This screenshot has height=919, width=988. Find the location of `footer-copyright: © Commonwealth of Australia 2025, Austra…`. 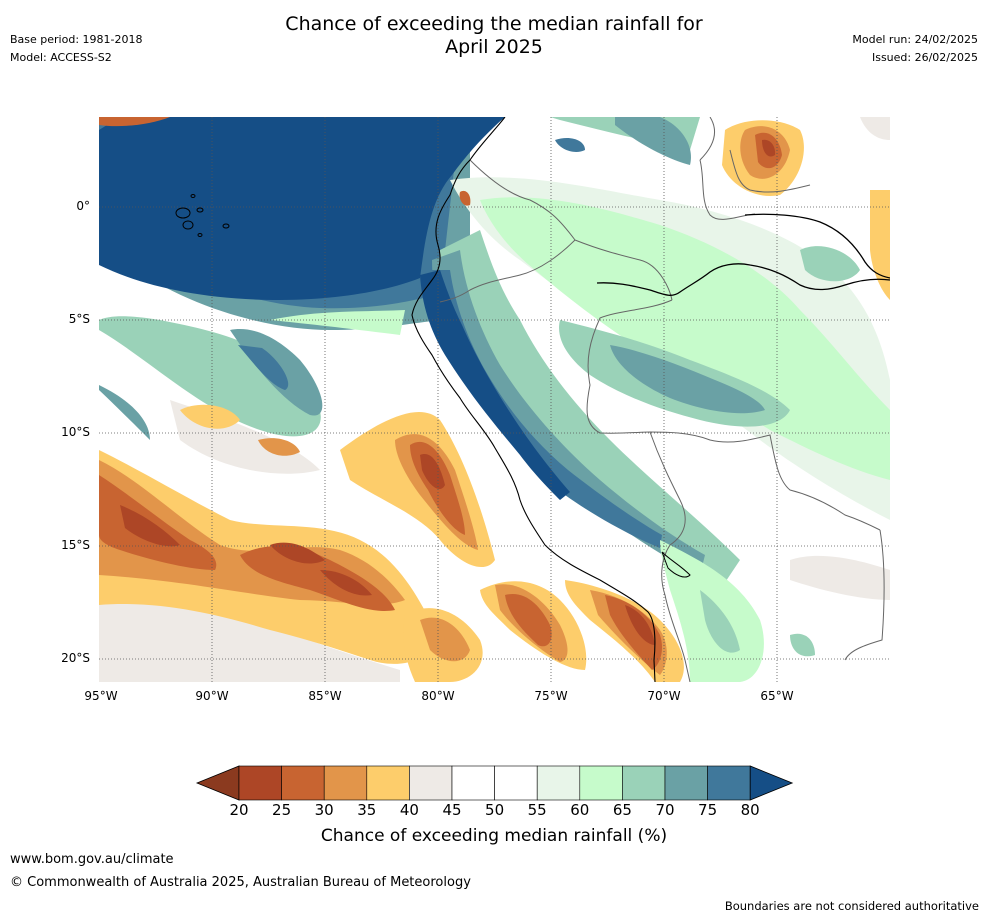

footer-copyright: © Commonwealth of Australia 2025, Austra… is located at coordinates (240, 882).